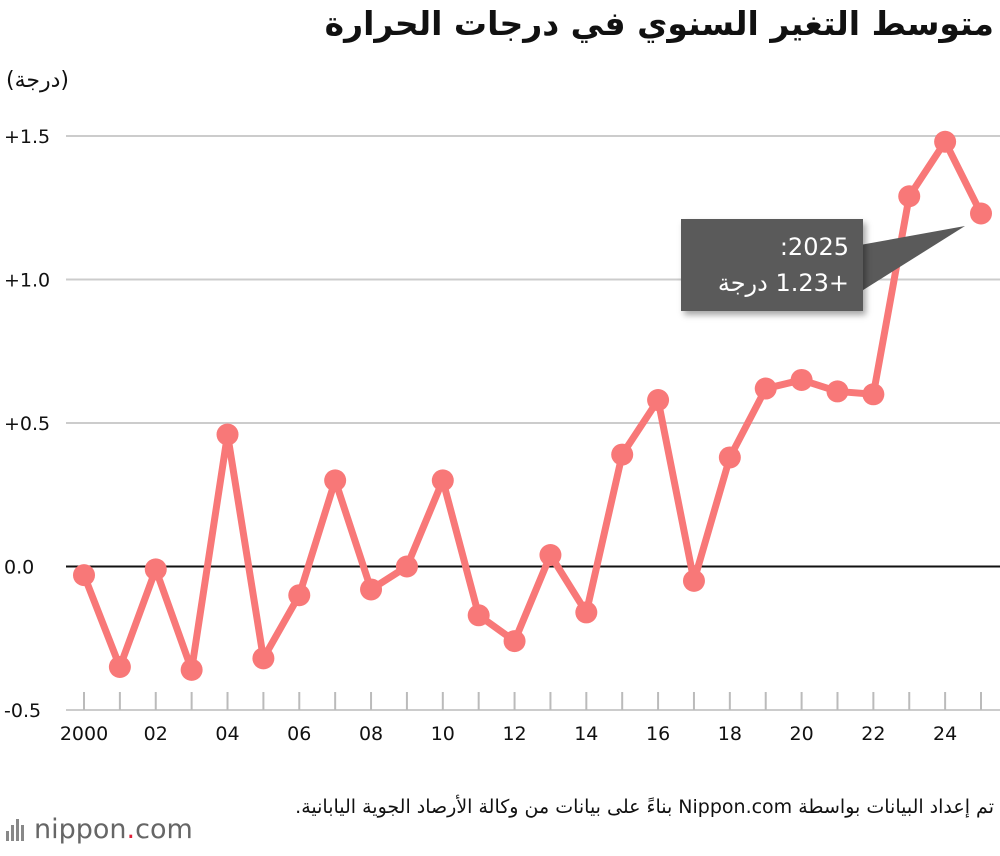 This screenshot has height=856, width=1000. Describe the element at coordinates (912, 259) in the screenshot. I see `callout-pointer` at that location.